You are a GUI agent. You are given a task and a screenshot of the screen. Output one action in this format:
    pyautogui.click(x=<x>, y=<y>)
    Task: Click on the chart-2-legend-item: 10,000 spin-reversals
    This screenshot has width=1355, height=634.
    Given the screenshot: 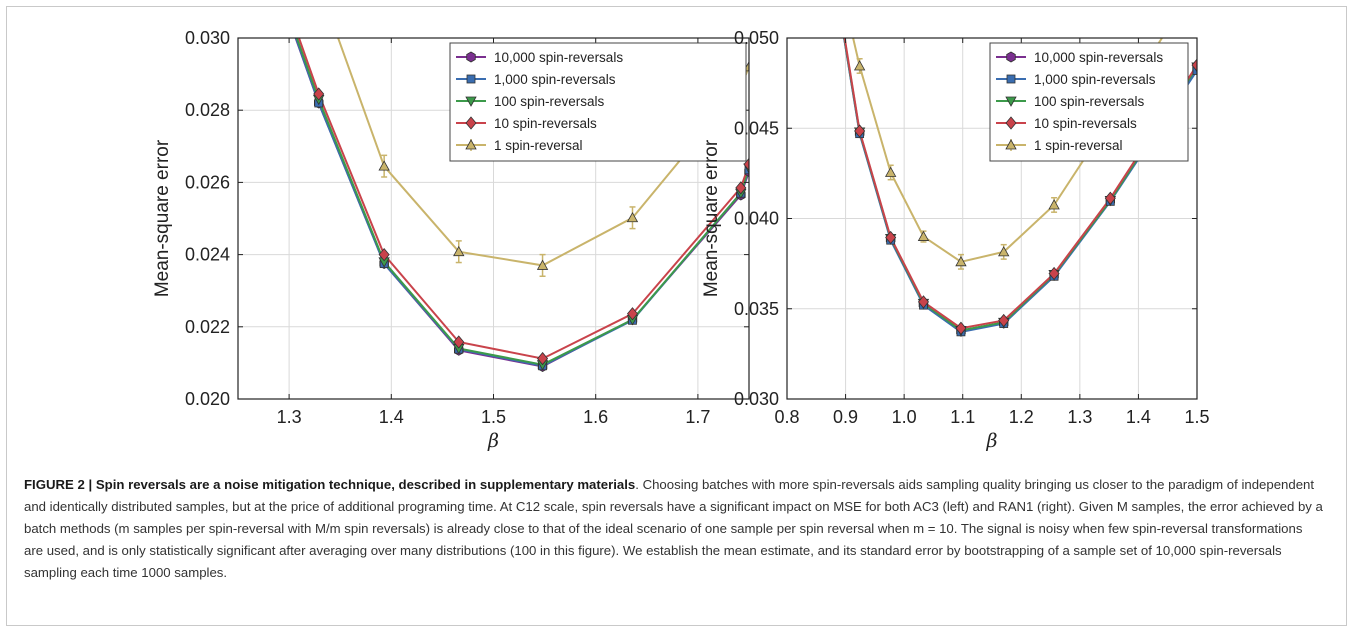 What is the action you would take?
    pyautogui.click(x=1079, y=57)
    